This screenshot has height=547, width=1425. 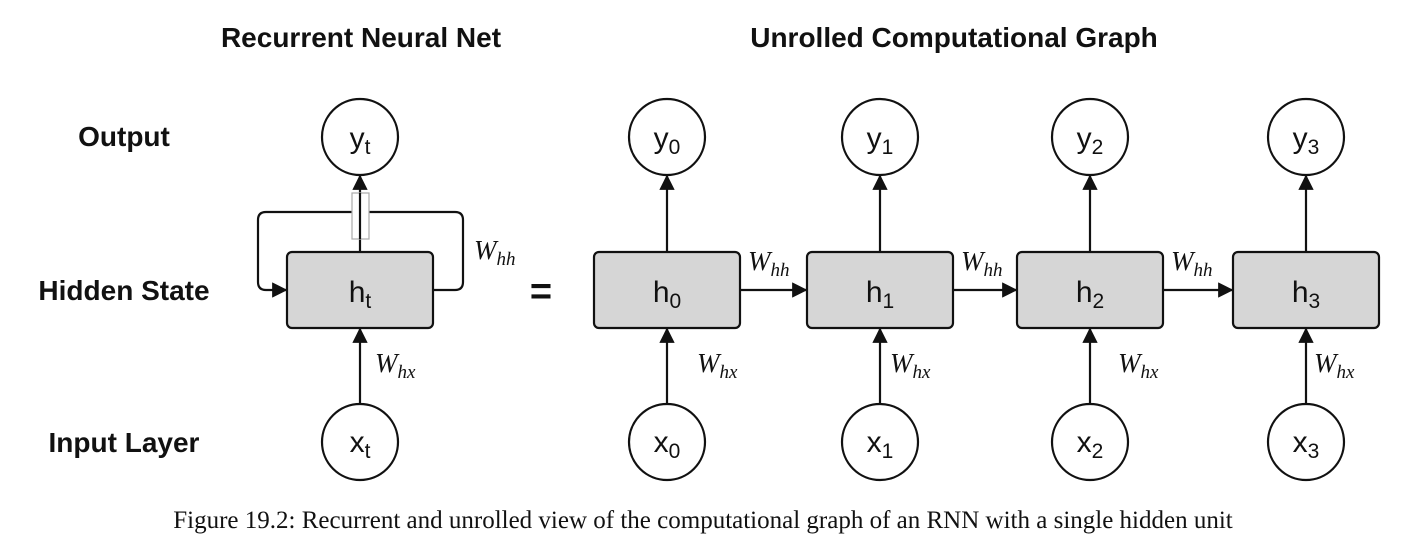 What do you see at coordinates (880, 294) in the screenshot?
I see `hidden-label-1: h1` at bounding box center [880, 294].